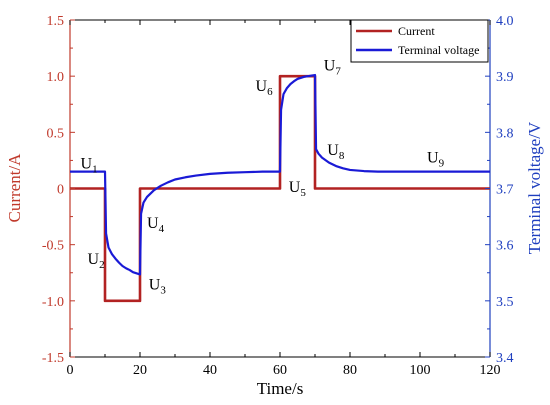 The width and height of the screenshot is (550, 405). Describe the element at coordinates (505, 77) in the screenshot. I see `y-right-tick-label: 3.9` at that location.